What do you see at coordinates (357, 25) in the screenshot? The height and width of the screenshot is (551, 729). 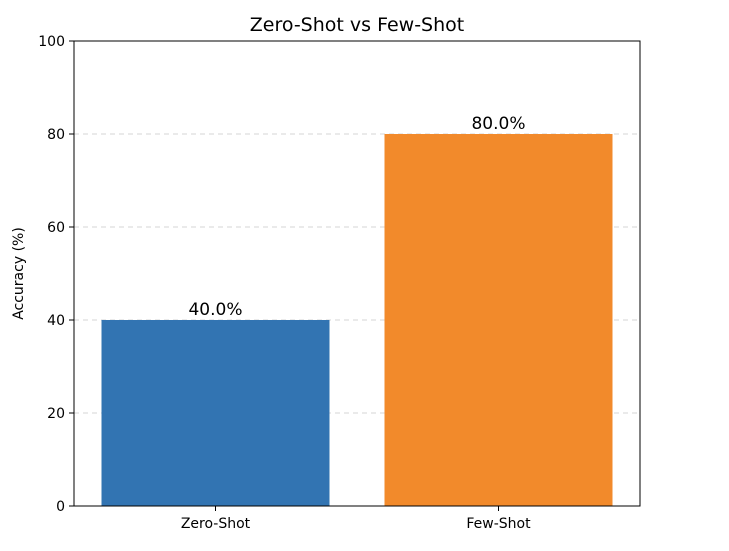 I see `chart-title: Zero-Shot vs Few-Shot` at bounding box center [357, 25].